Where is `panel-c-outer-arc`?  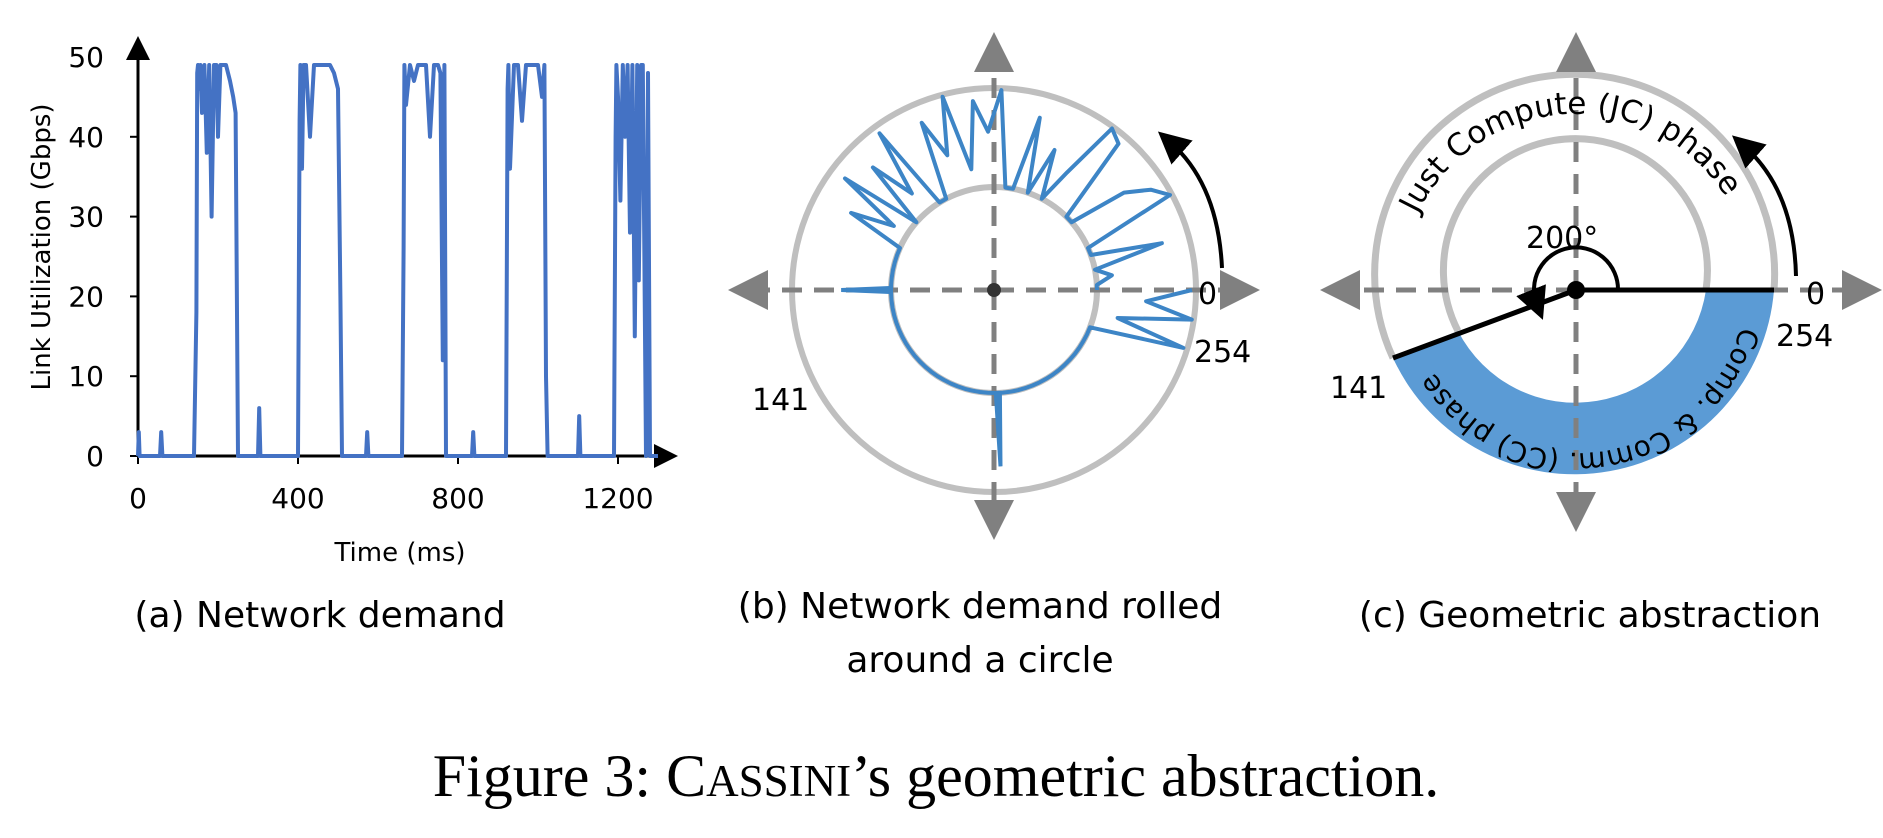
panel-c-outer-arc is located at coordinates (1575, 215).